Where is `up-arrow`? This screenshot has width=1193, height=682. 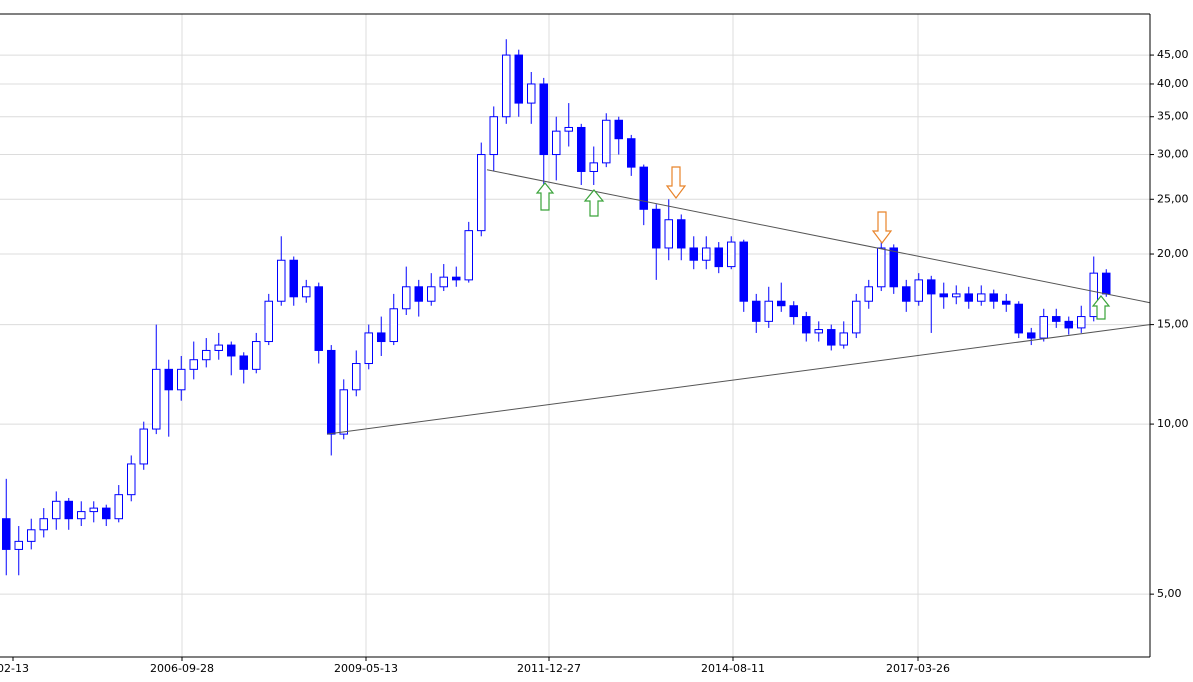
up-arrow is located at coordinates (1101, 307).